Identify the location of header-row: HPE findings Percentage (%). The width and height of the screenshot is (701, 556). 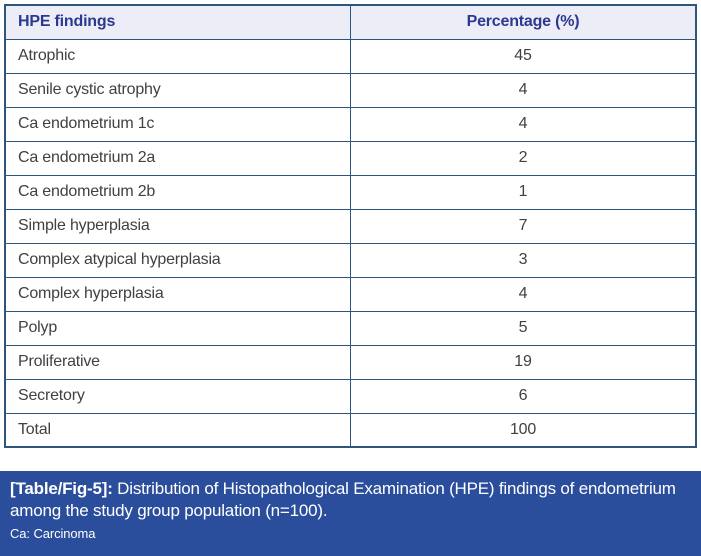
(350, 22).